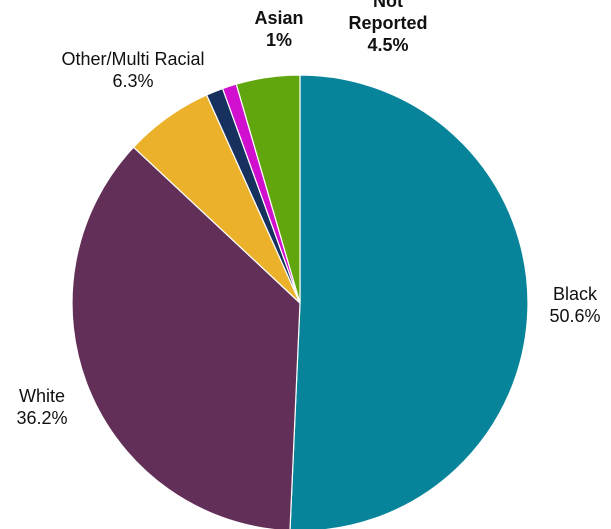 The height and width of the screenshot is (529, 611). What do you see at coordinates (387, 45) in the screenshot?
I see `data-label-not-reported: 4.5%` at bounding box center [387, 45].